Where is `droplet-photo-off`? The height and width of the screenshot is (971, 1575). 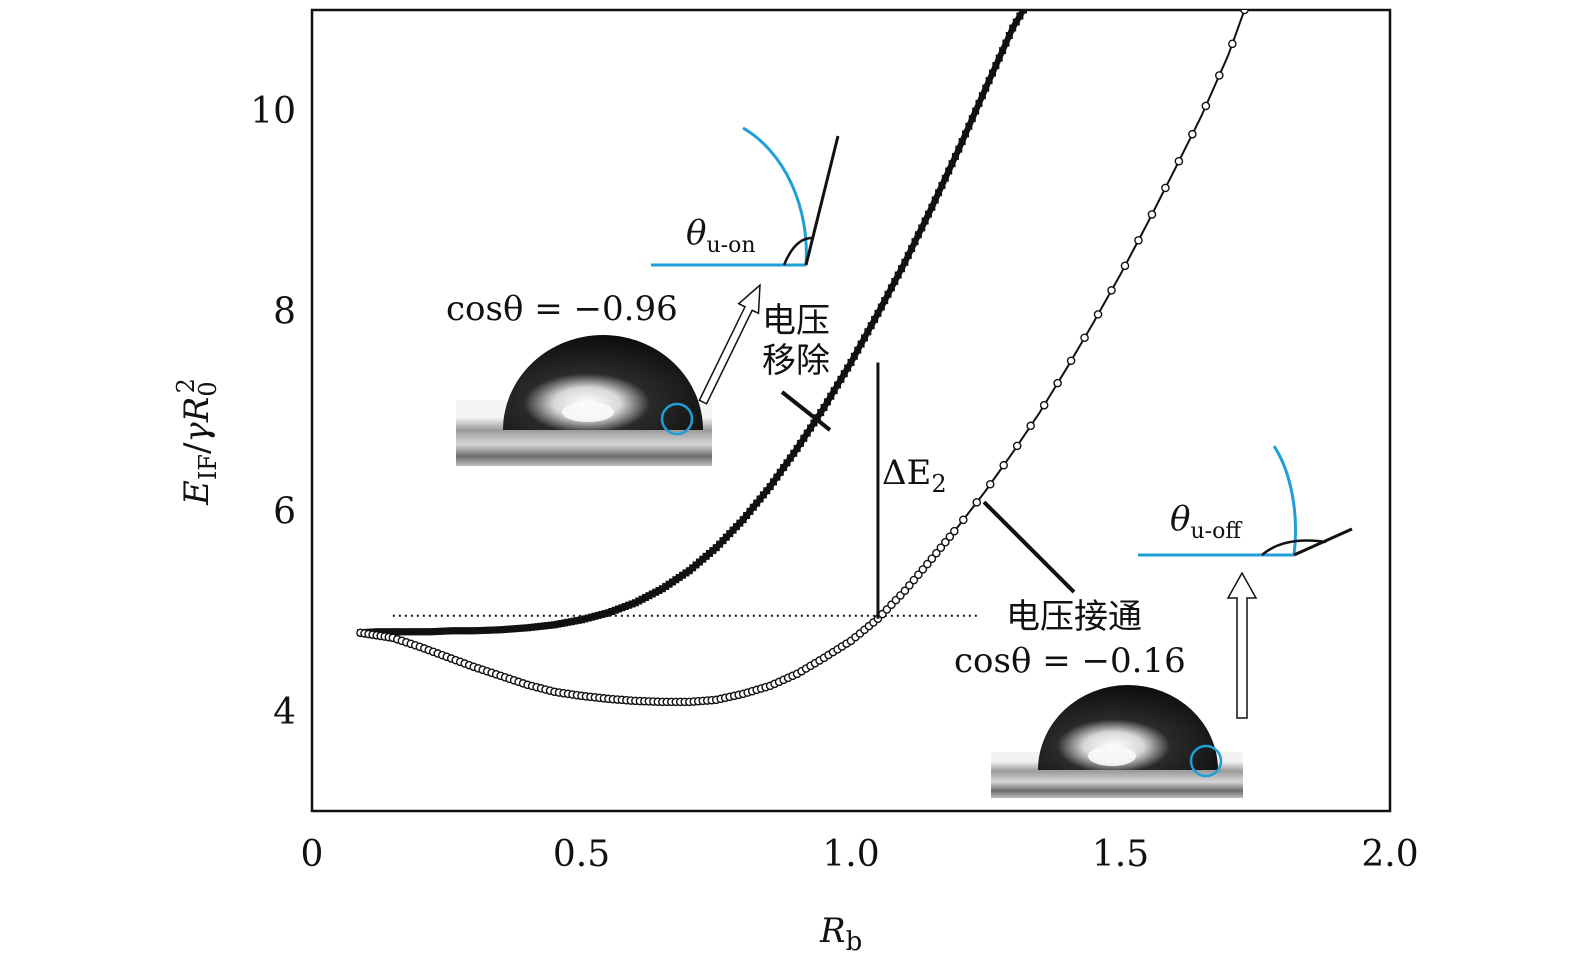
droplet-photo-off is located at coordinates (1117, 741).